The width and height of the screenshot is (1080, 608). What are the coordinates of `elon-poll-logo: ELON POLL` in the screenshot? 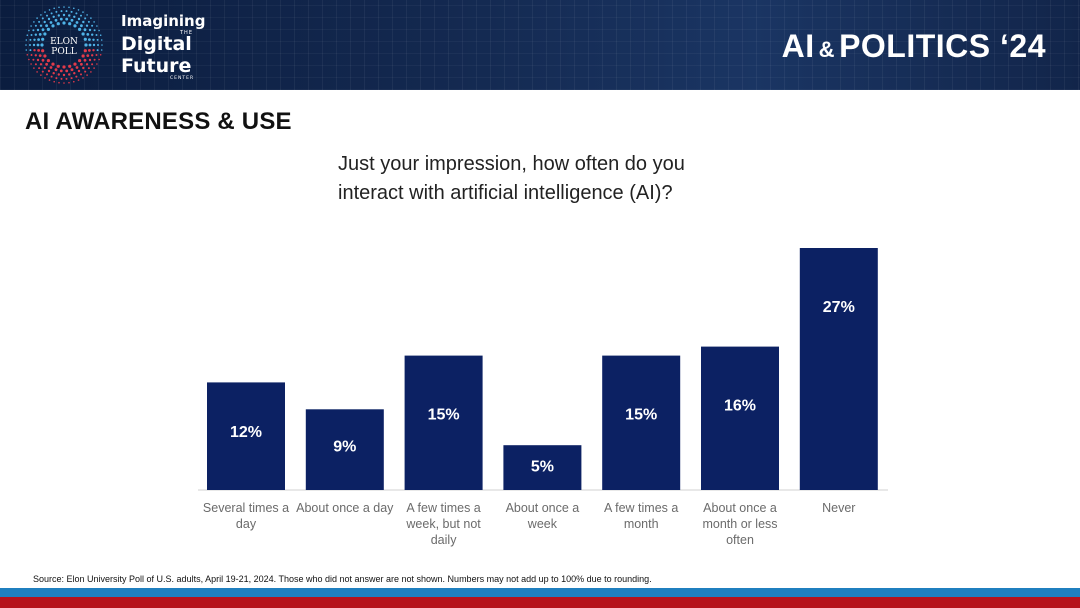 It's located at (64, 45).